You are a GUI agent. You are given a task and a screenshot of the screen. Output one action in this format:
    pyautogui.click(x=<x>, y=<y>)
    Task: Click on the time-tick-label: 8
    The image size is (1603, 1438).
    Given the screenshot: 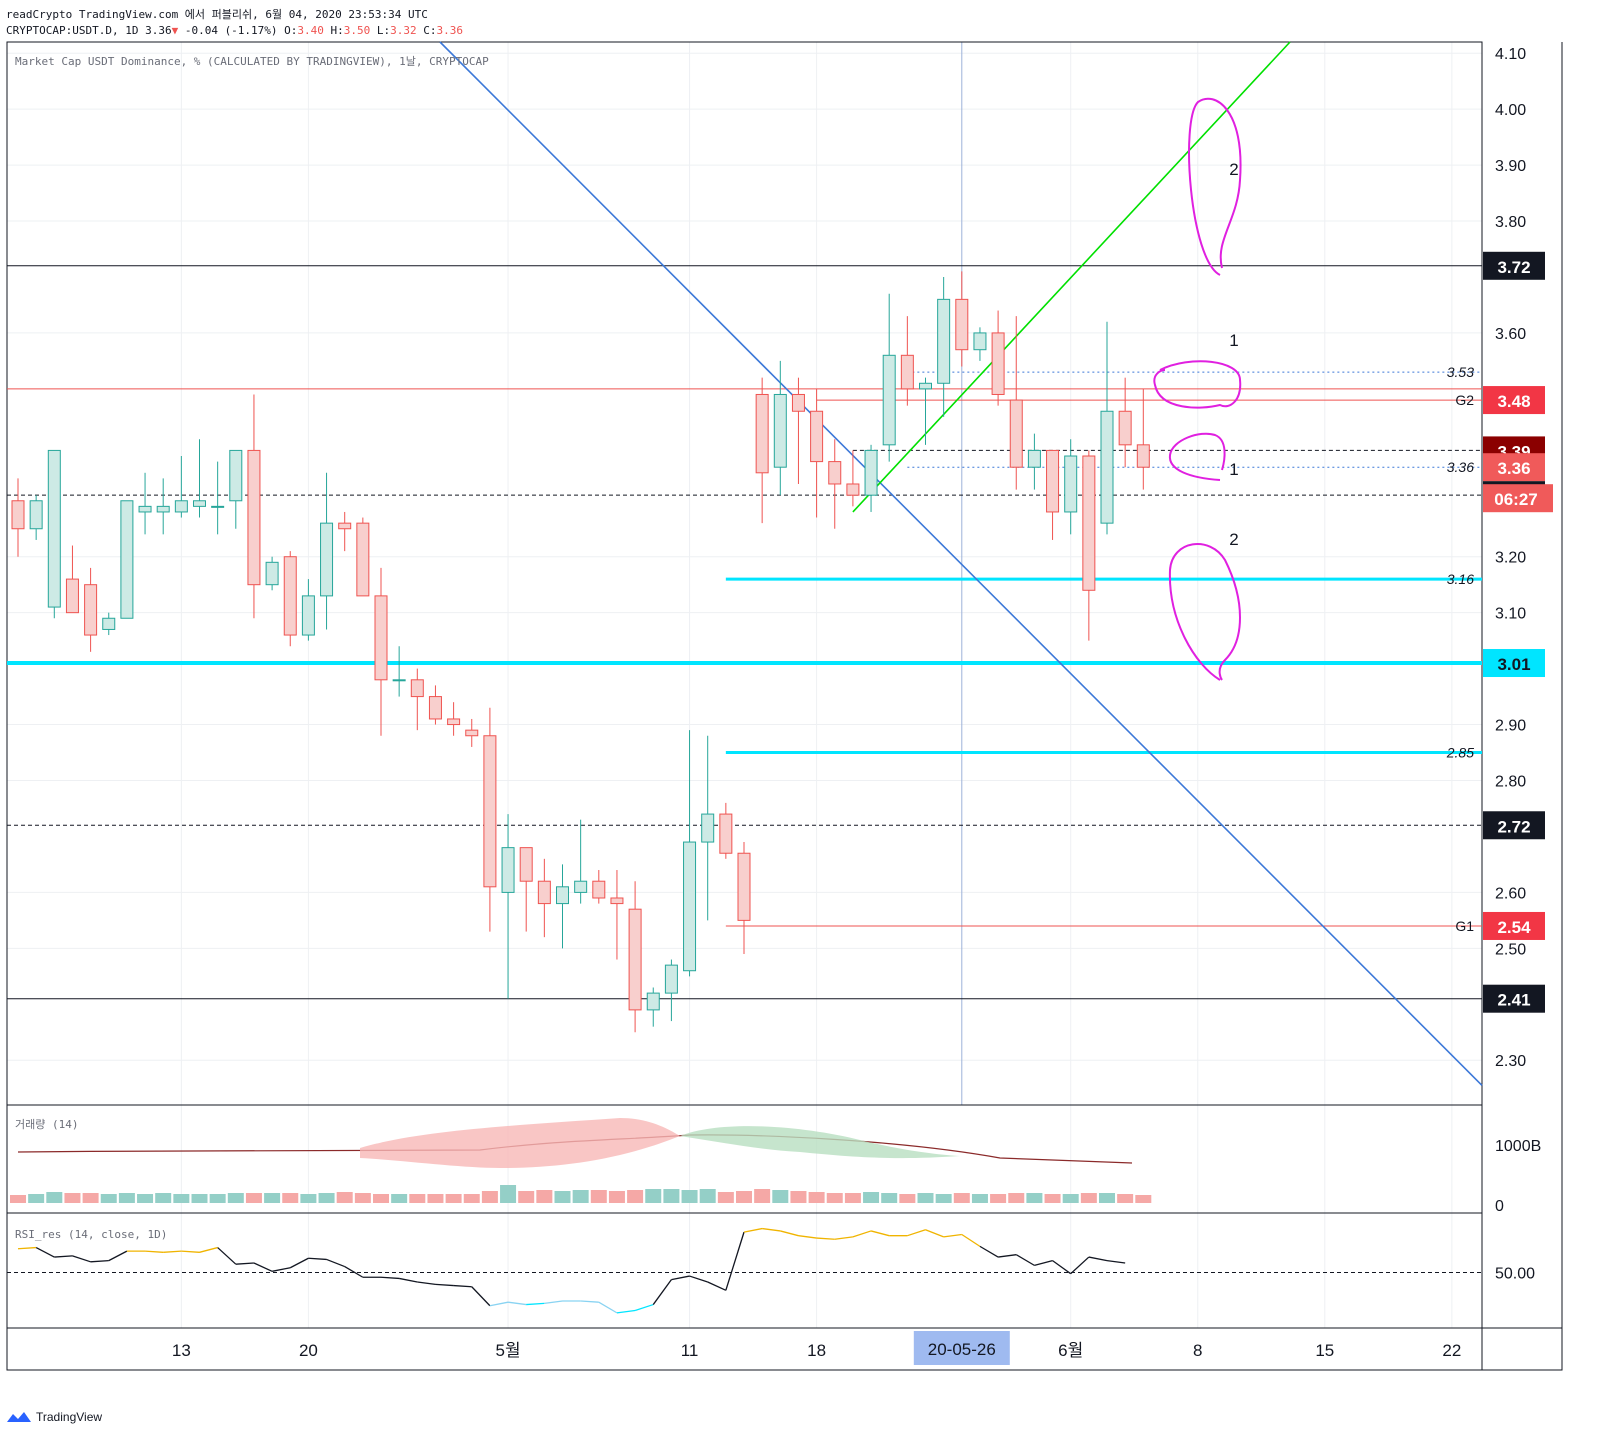 What is the action you would take?
    pyautogui.click(x=1197, y=1350)
    